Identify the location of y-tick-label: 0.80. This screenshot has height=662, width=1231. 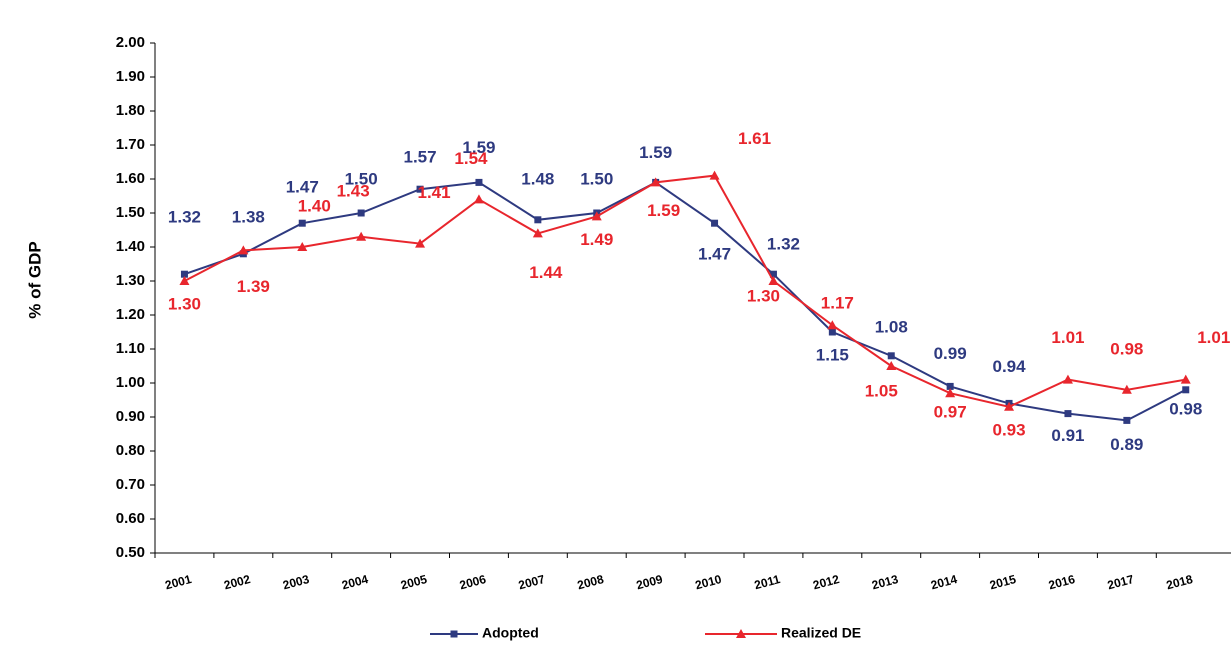
(130, 450).